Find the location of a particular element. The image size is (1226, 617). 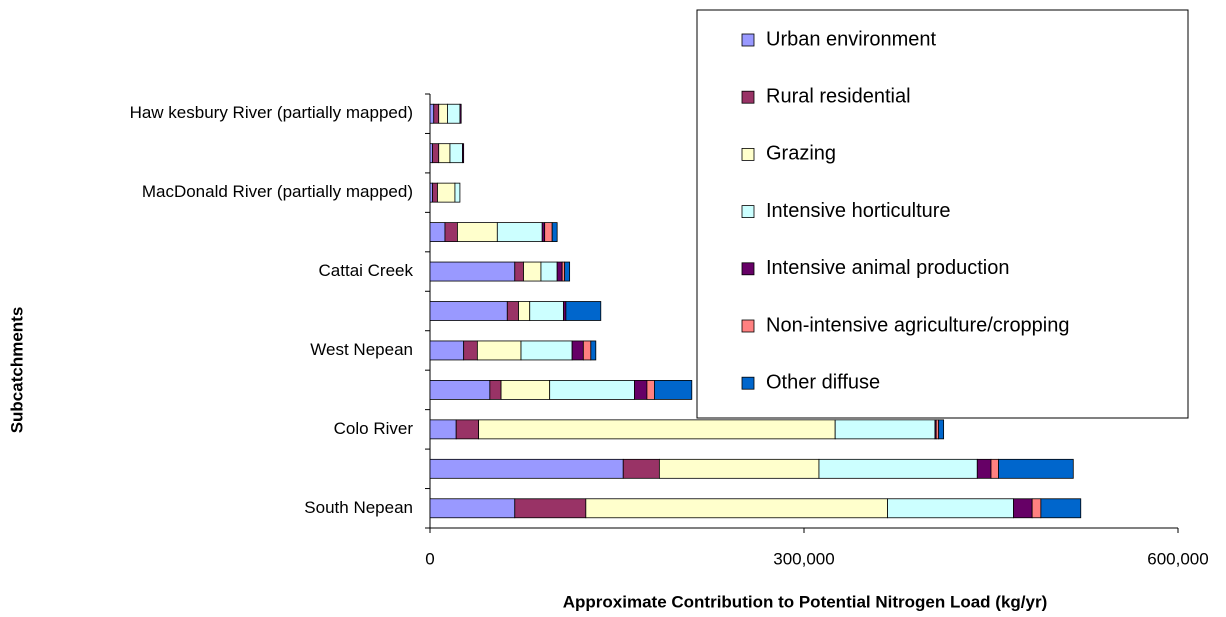

legend-label: Other diffuse is located at coordinates (823, 382).